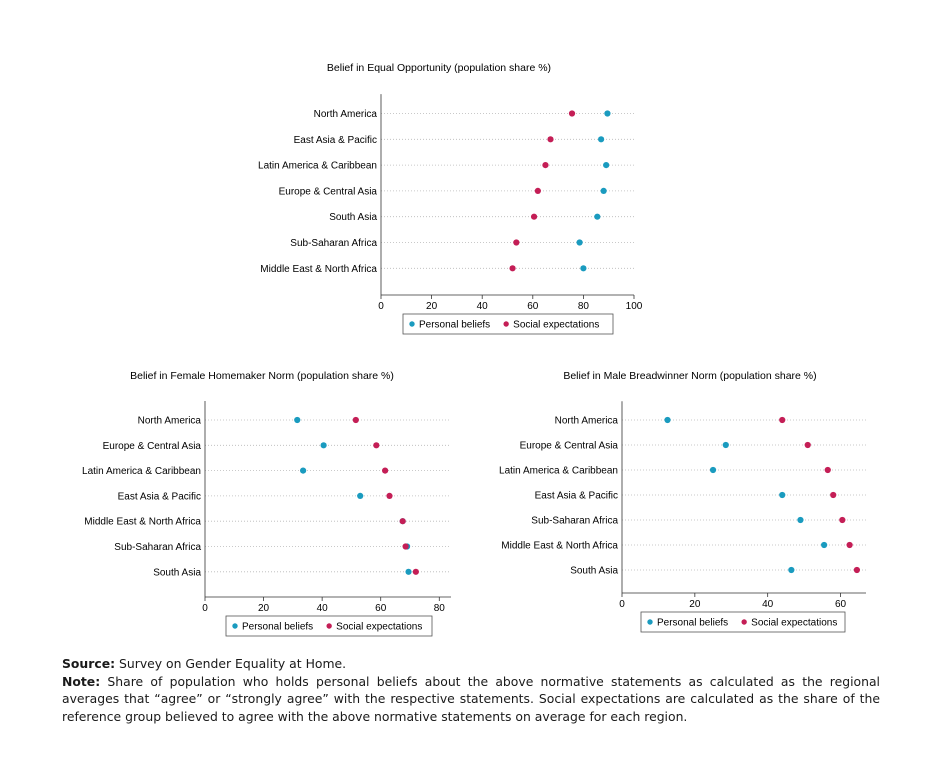 This screenshot has height=774, width=931. I want to click on source-text: Survey on Gender Equality at Home., so click(231, 663).